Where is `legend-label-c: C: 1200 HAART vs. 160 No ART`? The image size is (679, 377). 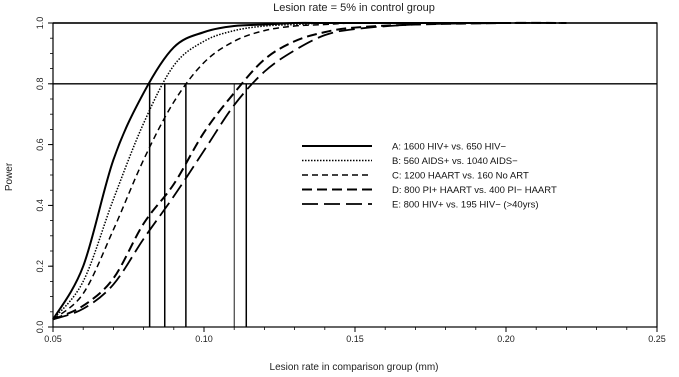 legend-label-c: C: 1200 HAART vs. 160 No ART is located at coordinates (460, 176).